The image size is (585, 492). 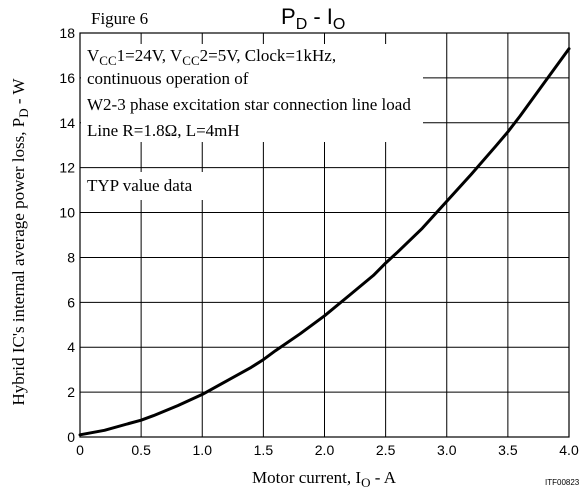 I want to click on y-tick-label: 6, so click(x=71, y=302).